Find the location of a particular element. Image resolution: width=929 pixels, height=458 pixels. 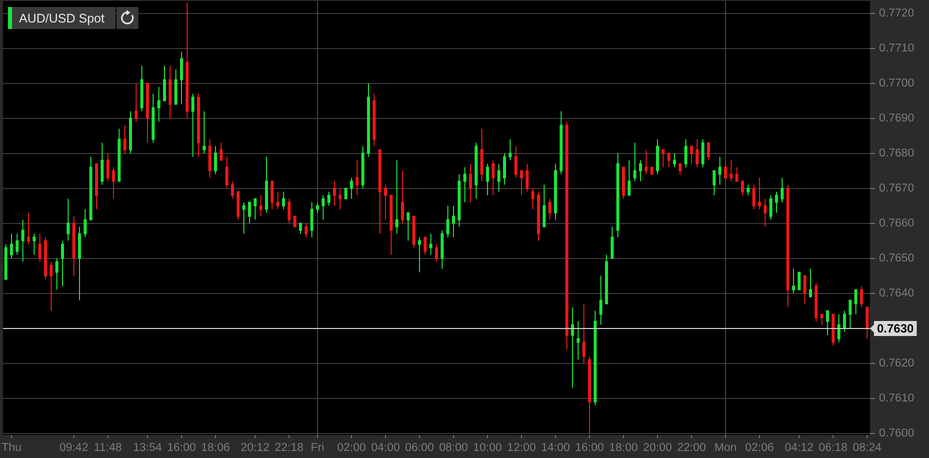

x-tick-label: 22:00 is located at coordinates (691, 448).